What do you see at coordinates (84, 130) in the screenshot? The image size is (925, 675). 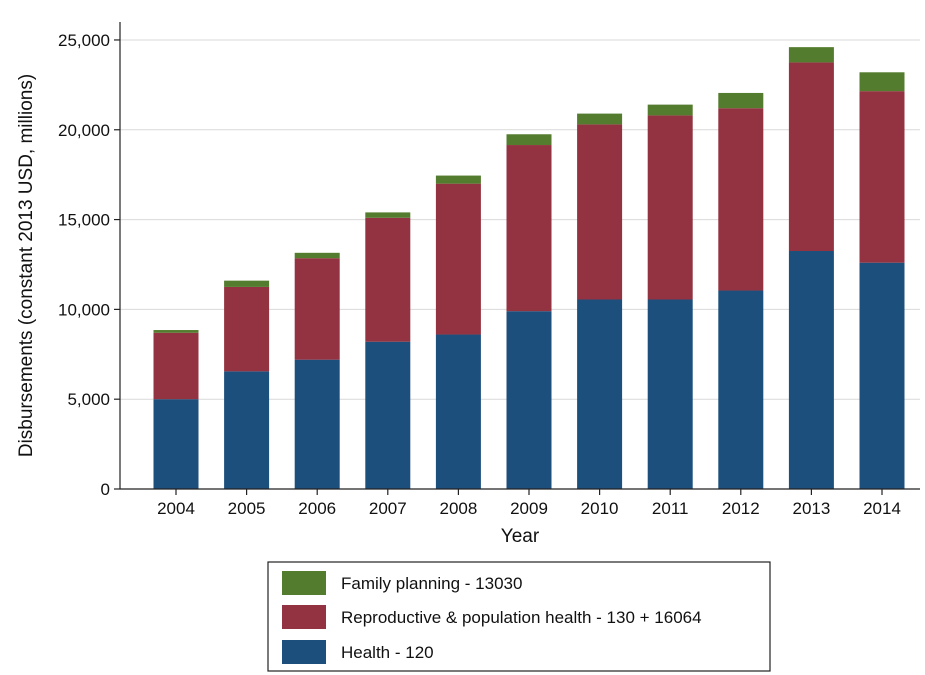 I see `y-tick-label: 20,000` at bounding box center [84, 130].